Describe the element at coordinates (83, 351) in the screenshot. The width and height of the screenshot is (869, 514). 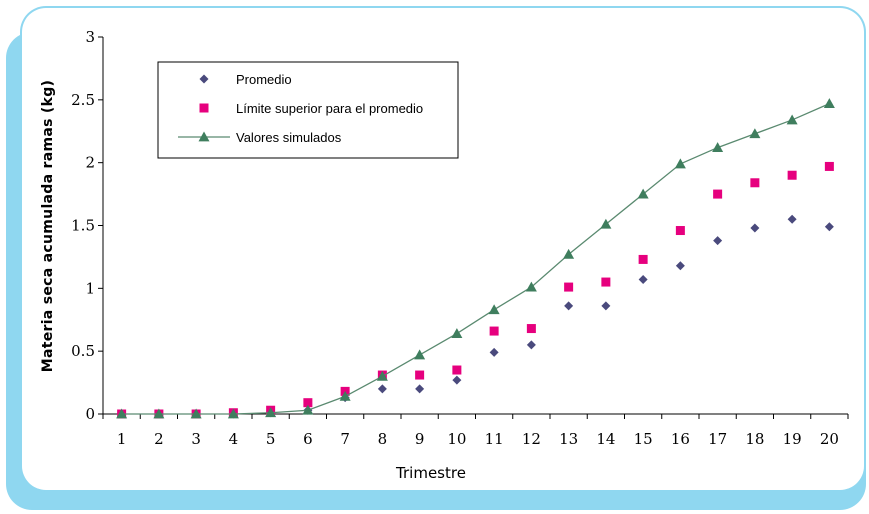
I see `y-tick-label: 0.5` at that location.